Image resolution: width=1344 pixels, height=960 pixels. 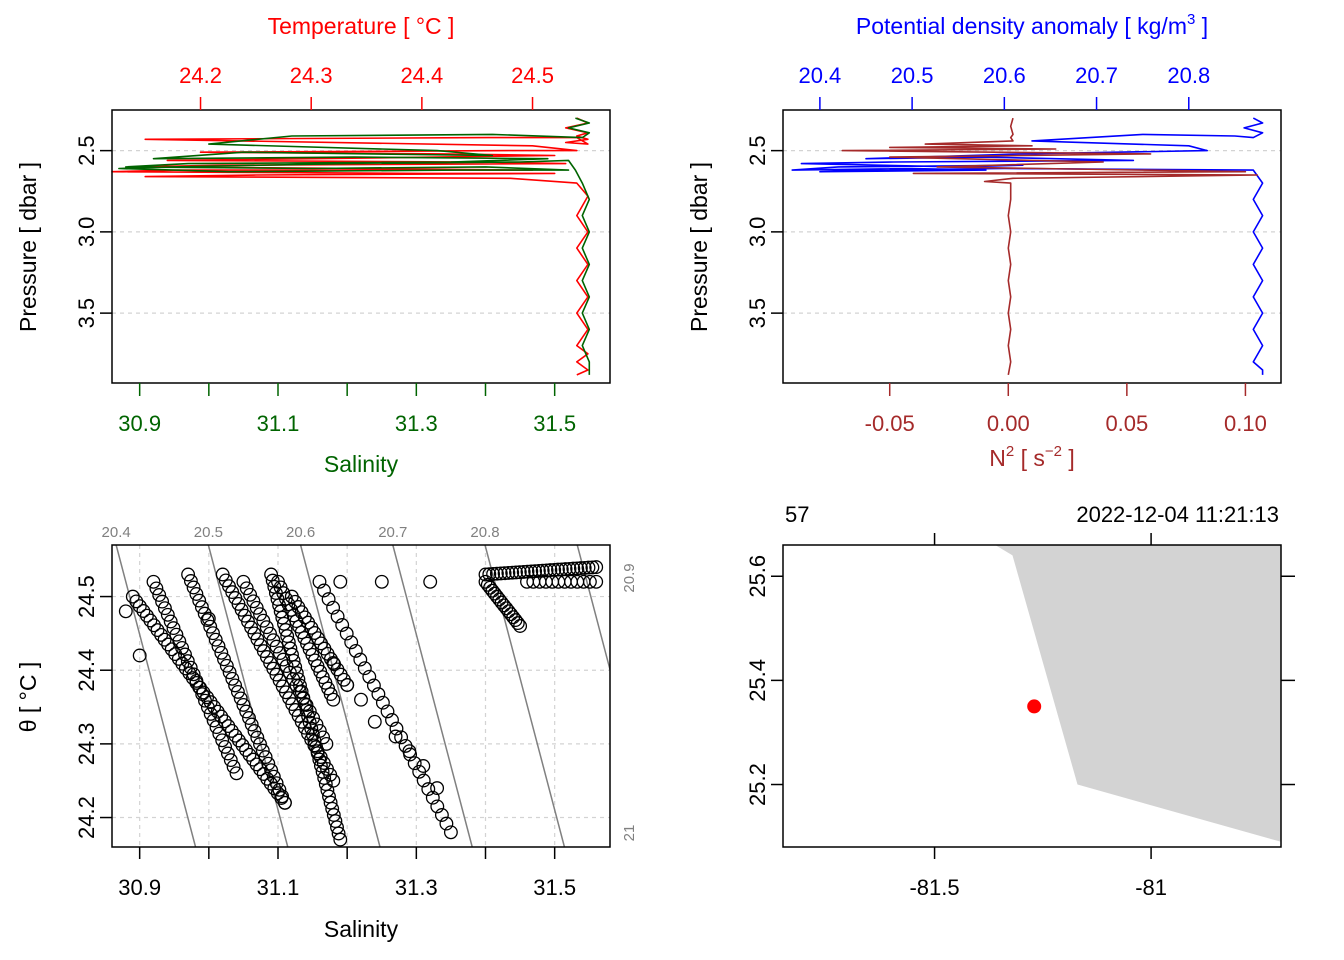 What do you see at coordinates (139, 423) in the screenshot?
I see `bottom-tick-label: 30.9` at bounding box center [139, 423].